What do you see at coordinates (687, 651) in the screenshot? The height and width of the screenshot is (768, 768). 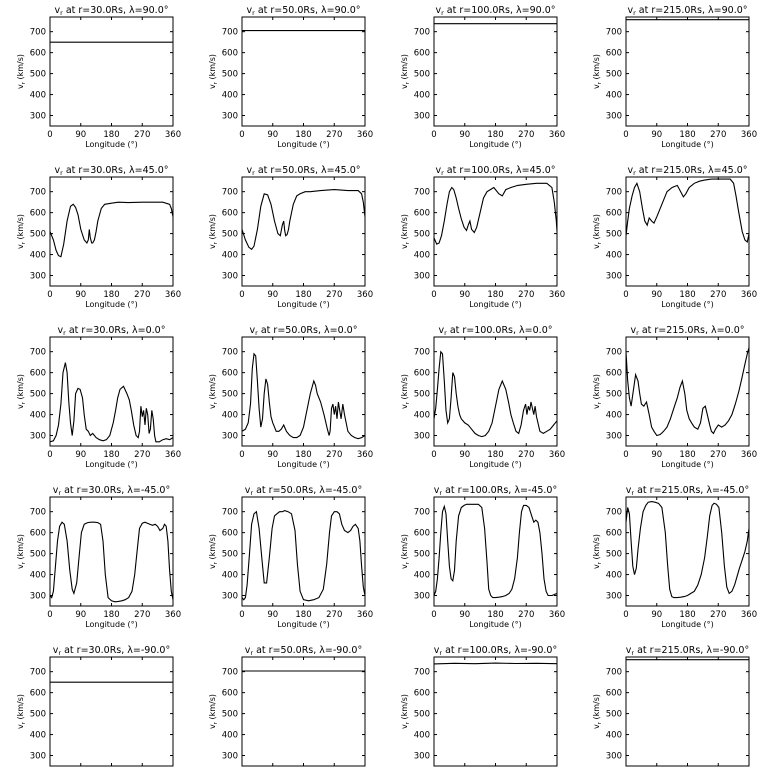 I see `panel-title: vr at r=215.0Rs, λ=-90.0°` at bounding box center [687, 651].